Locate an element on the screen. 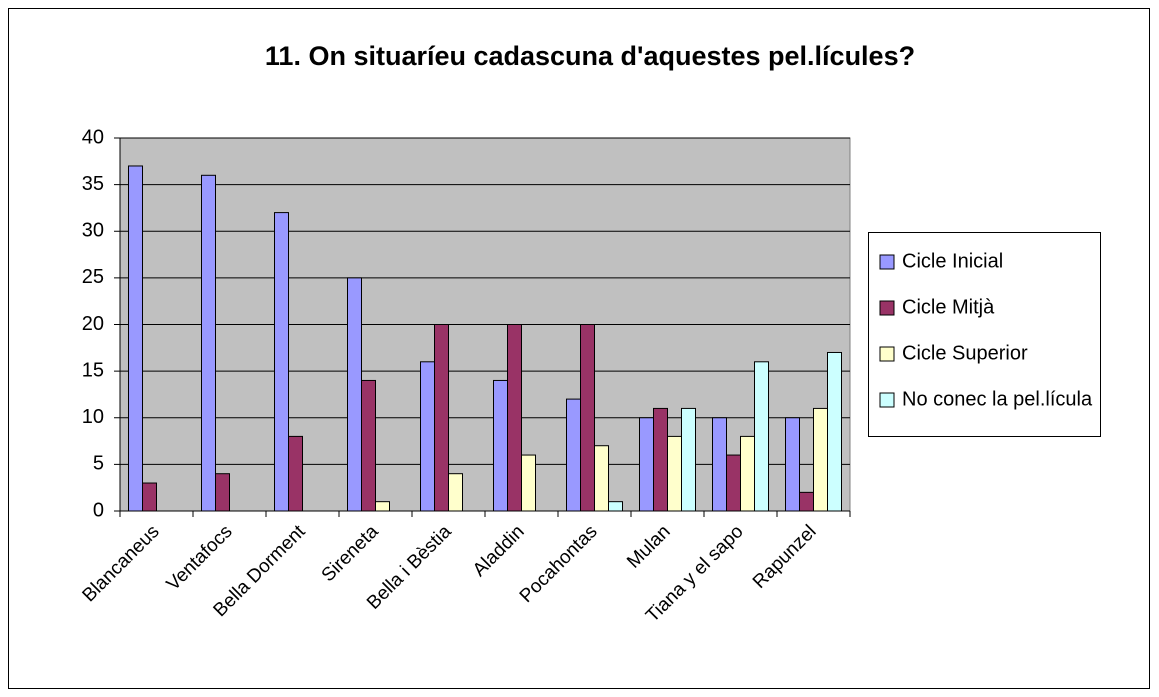  legend-box is located at coordinates (984, 334).